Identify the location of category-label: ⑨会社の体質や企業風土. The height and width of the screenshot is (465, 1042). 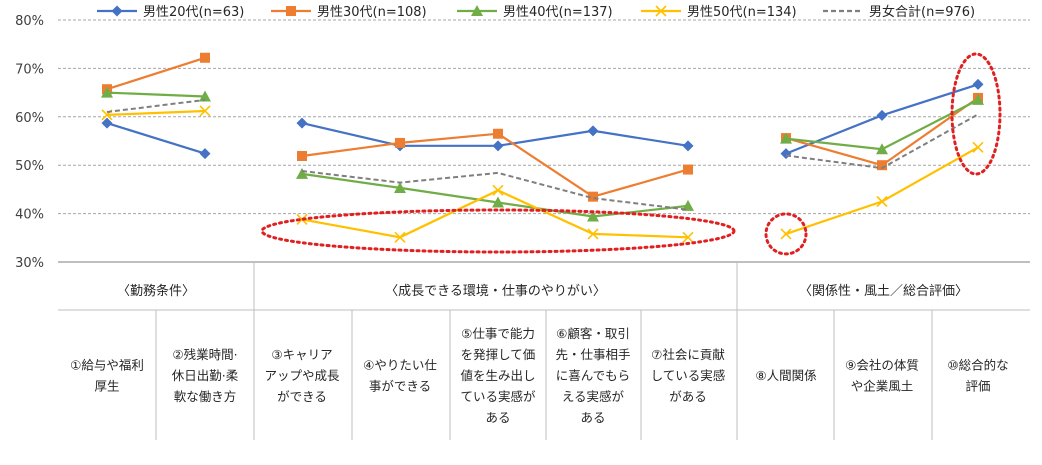
(882, 376).